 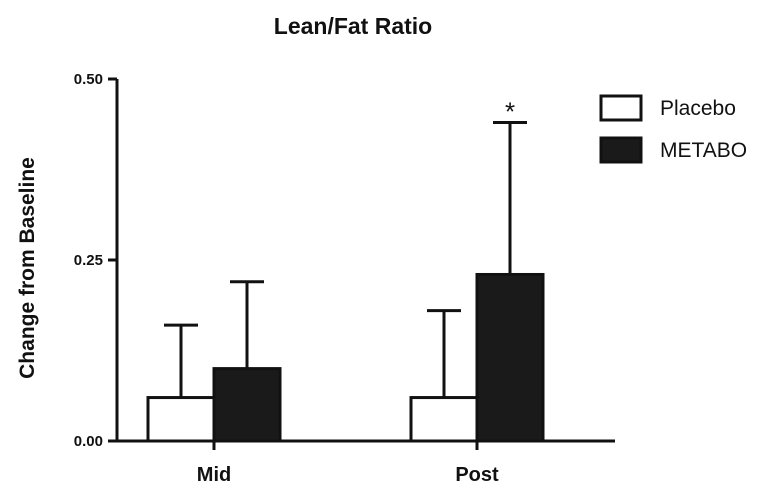 I want to click on bar-placebo-post, so click(x=444, y=419).